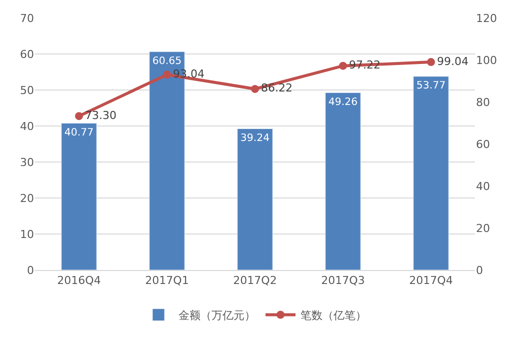  What do you see at coordinates (276, 88) in the screenshot?
I see `data-label: 86.22` at bounding box center [276, 88].